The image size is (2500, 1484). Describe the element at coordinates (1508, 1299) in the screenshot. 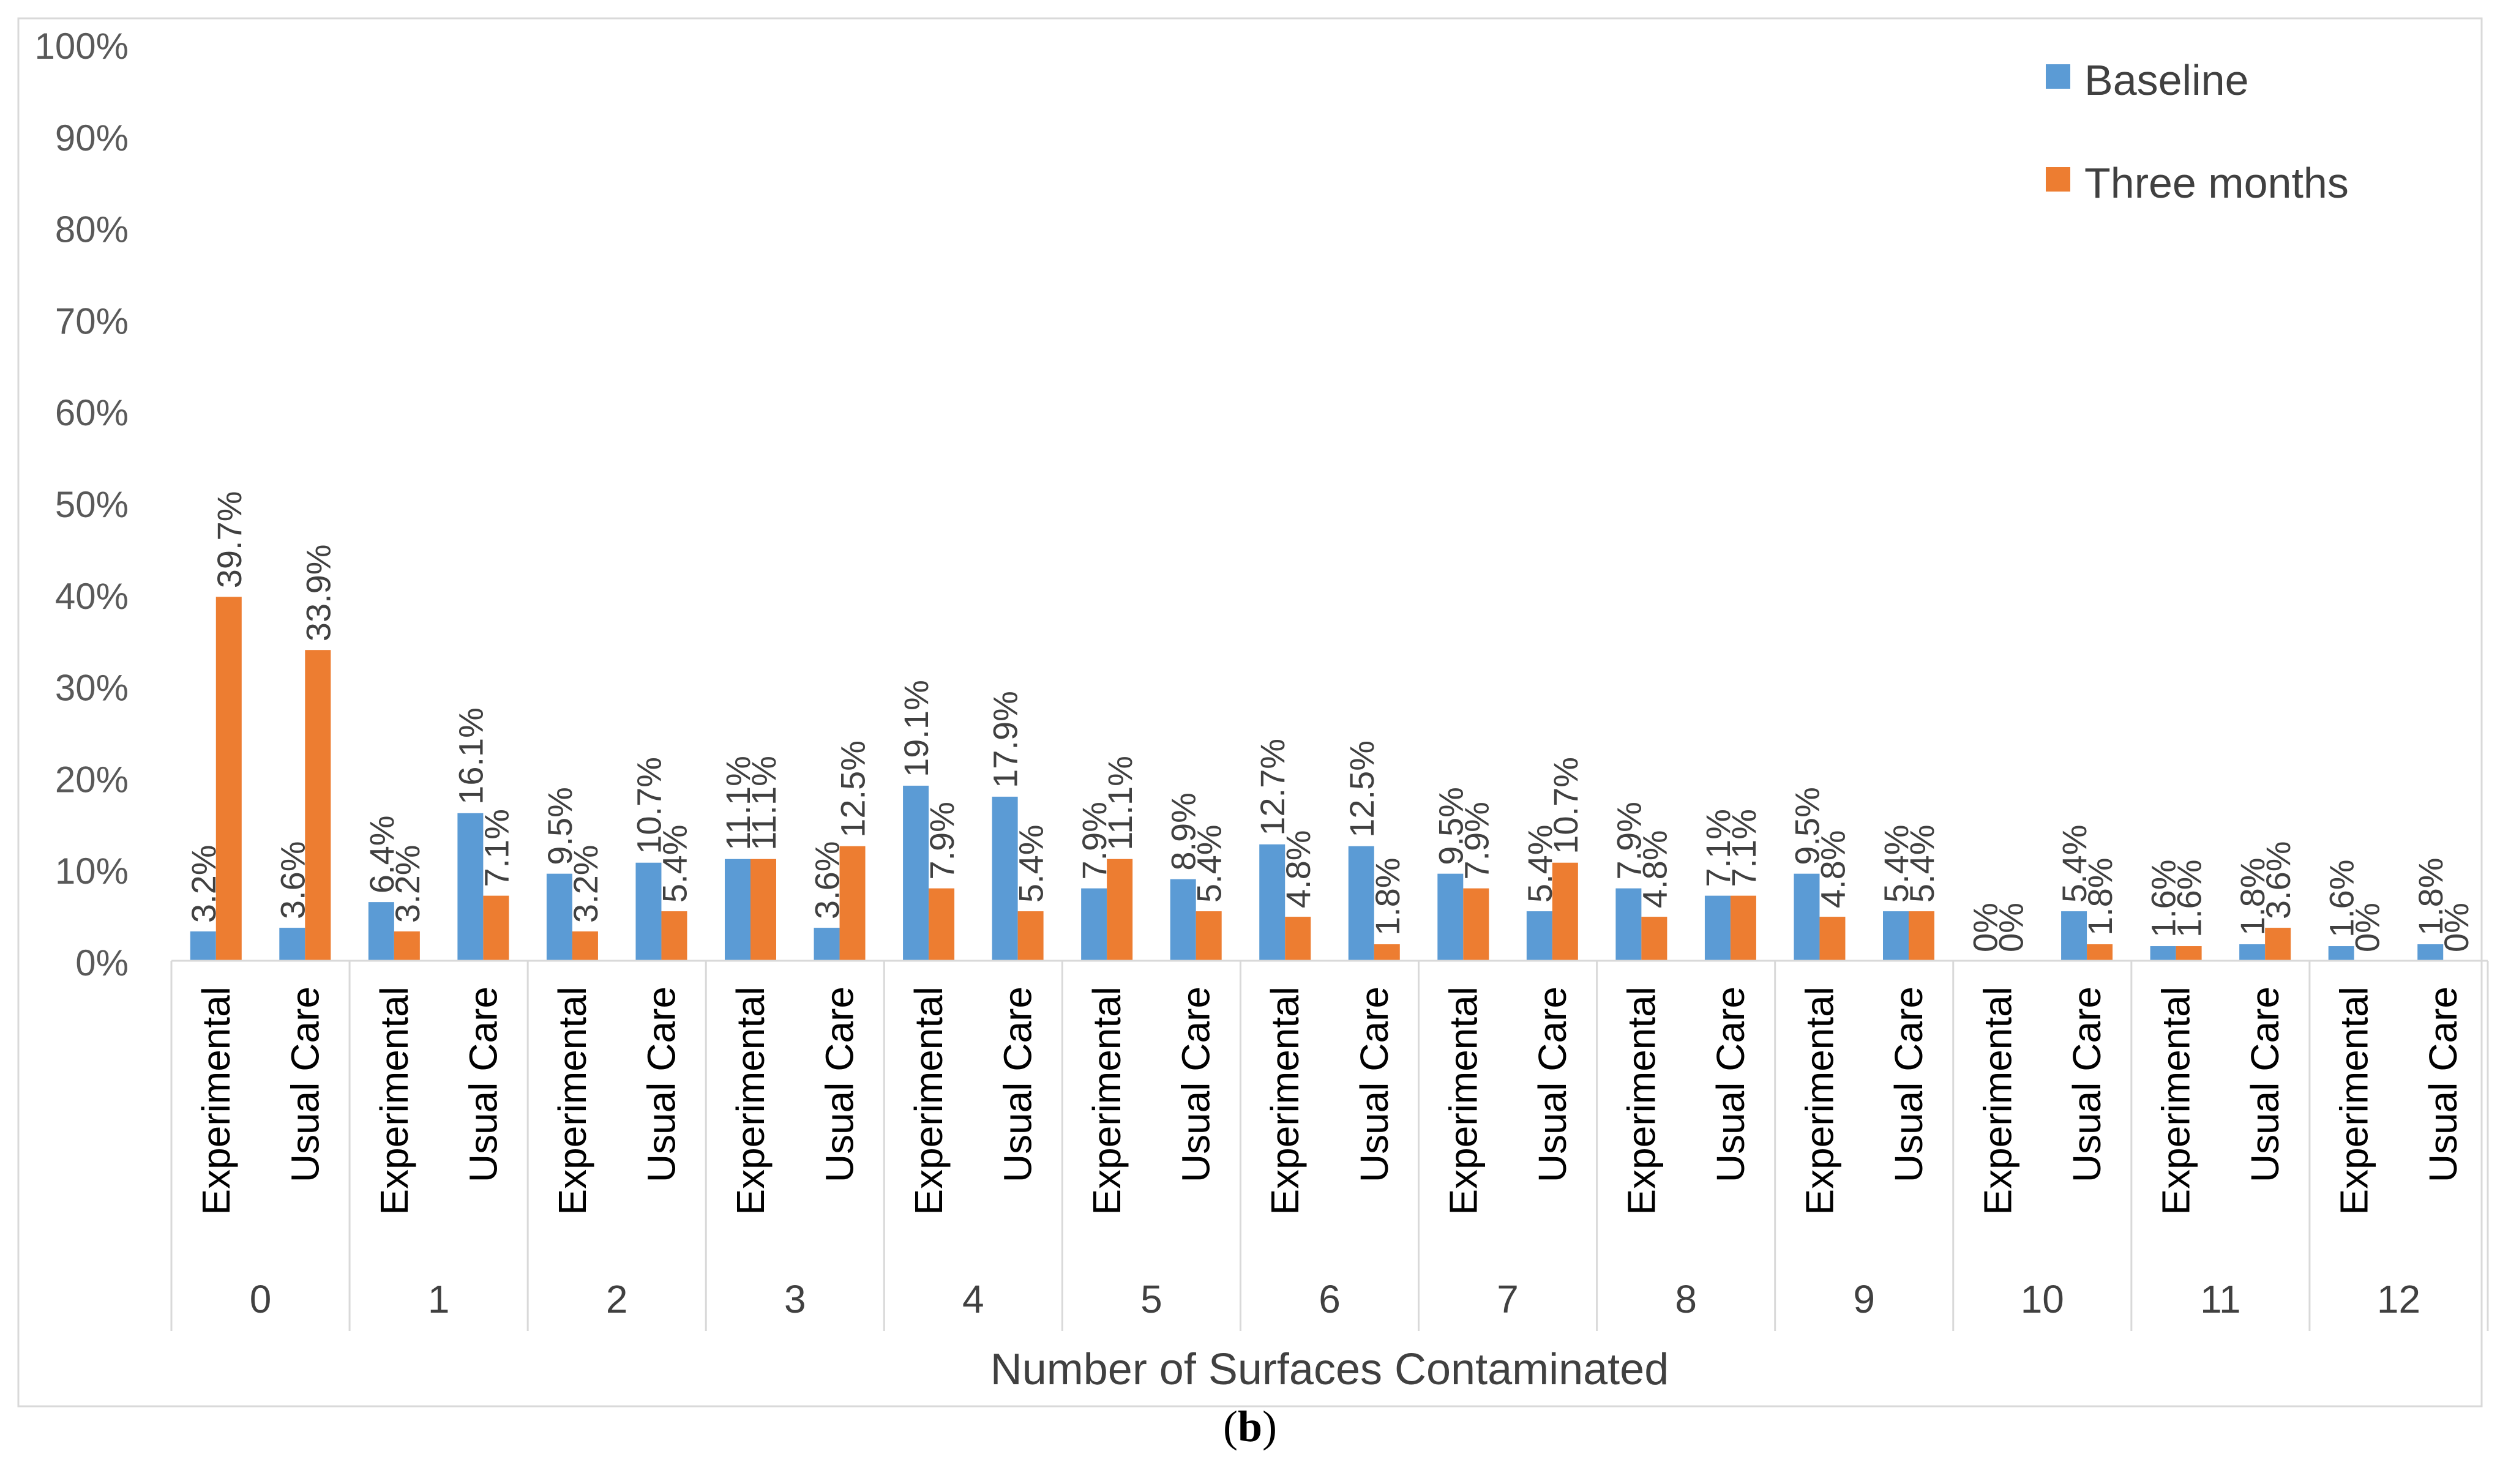

I see `x-group-label: 7` at that location.